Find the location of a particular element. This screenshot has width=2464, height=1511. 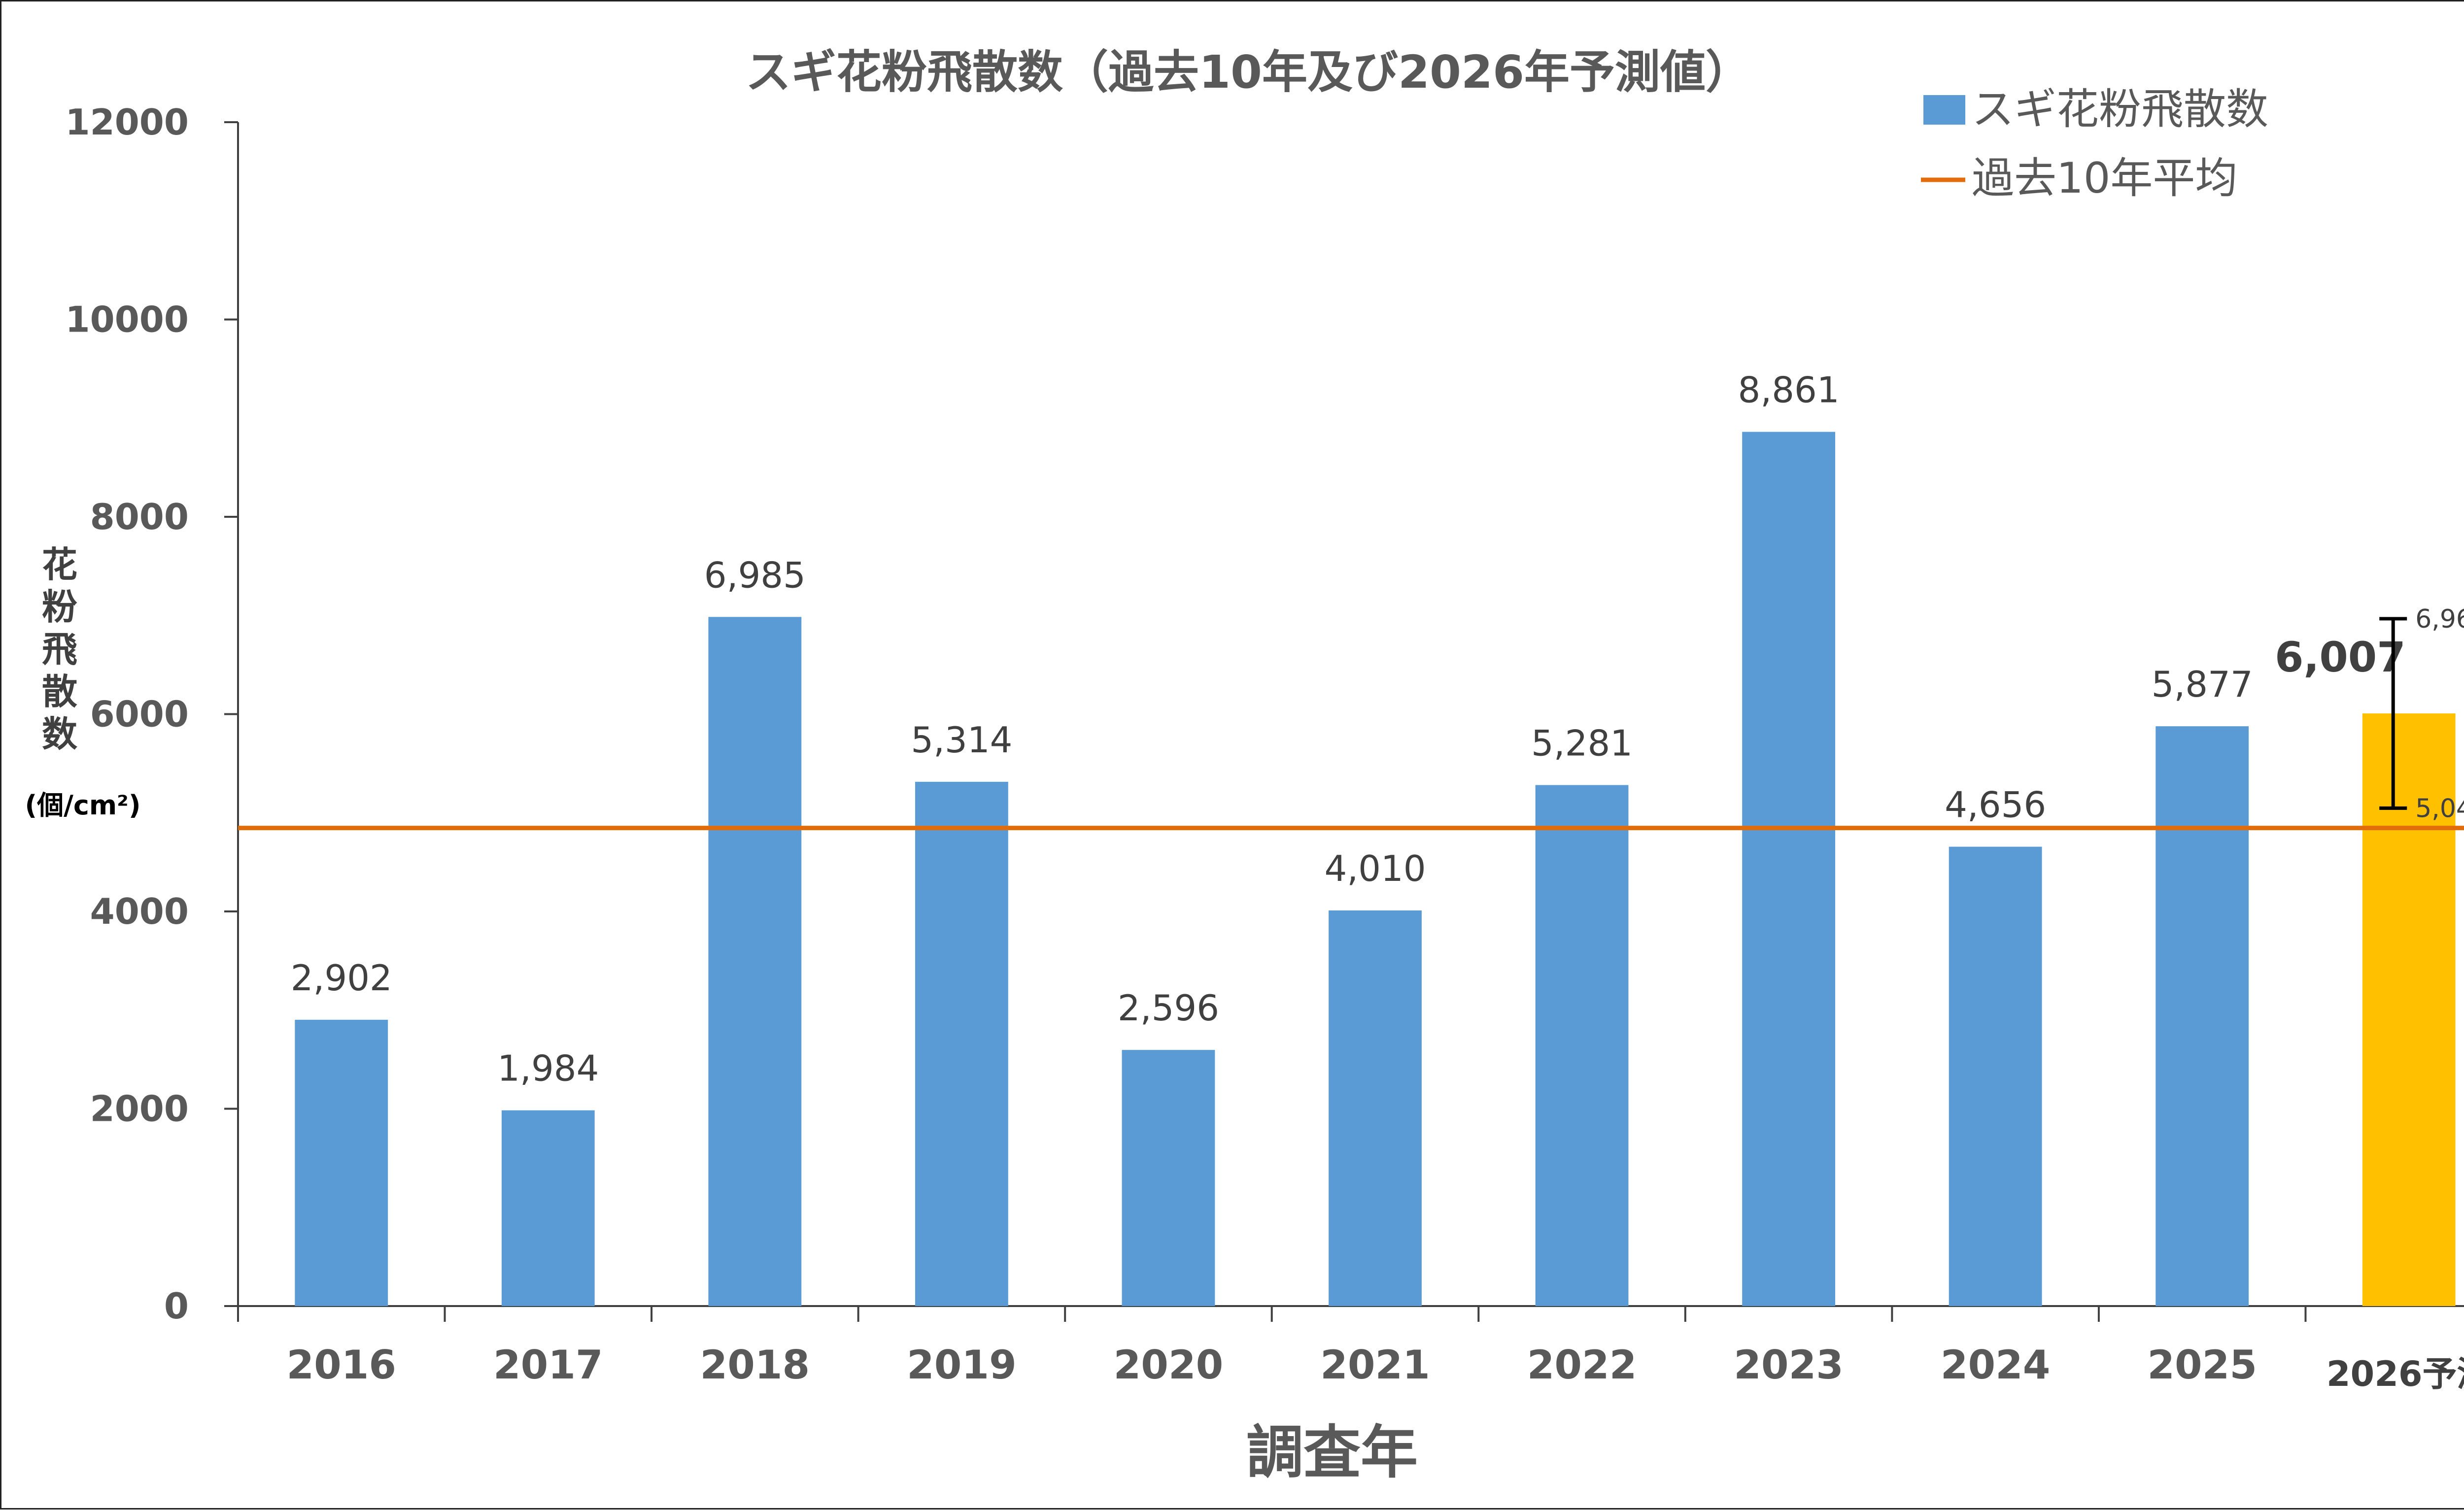

data-label: 5,281 is located at coordinates (1582, 743).